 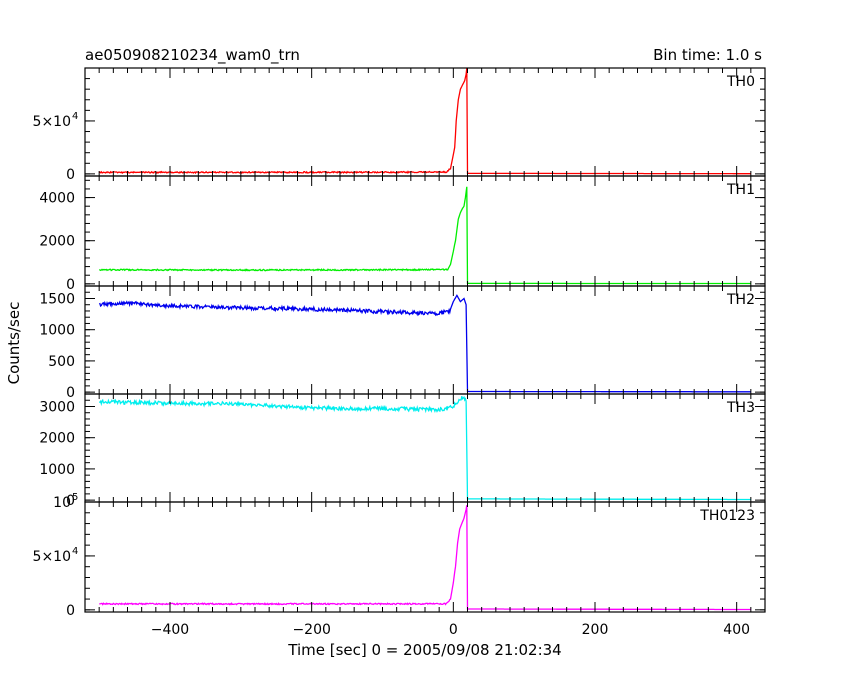 What do you see at coordinates (57, 299) in the screenshot?
I see `y-tick-label: 1500` at bounding box center [57, 299].